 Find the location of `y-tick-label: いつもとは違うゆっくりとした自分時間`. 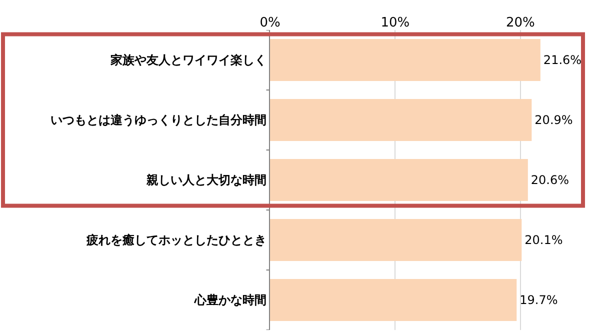

y-tick-label: いつもとは違うゆっくりとした自分時間 is located at coordinates (158, 120).